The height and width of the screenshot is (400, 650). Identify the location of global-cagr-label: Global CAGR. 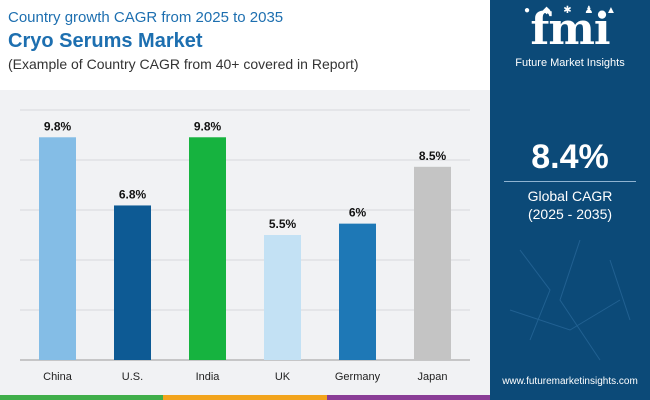
(570, 196).